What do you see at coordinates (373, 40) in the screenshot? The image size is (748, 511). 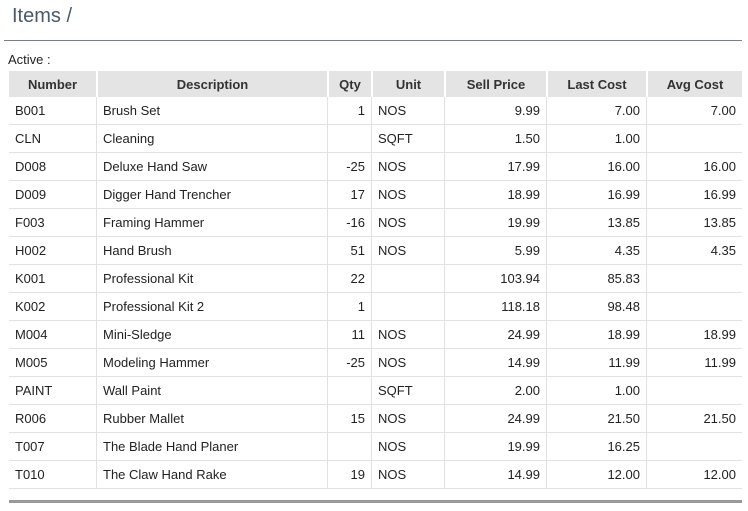 I see `title-divider` at bounding box center [373, 40].